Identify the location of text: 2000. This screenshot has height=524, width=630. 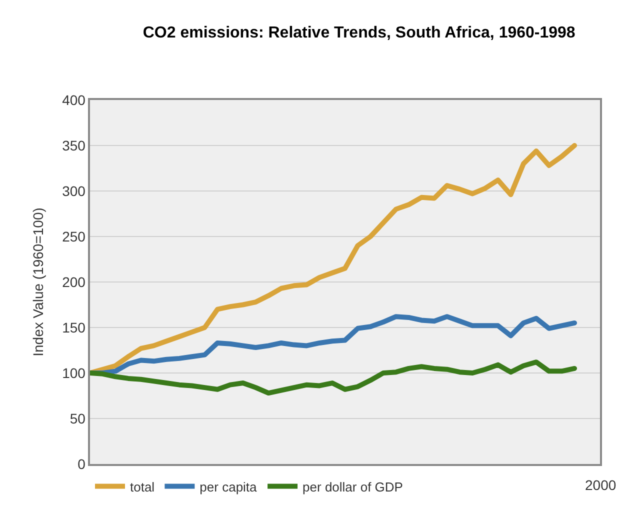
(600, 485).